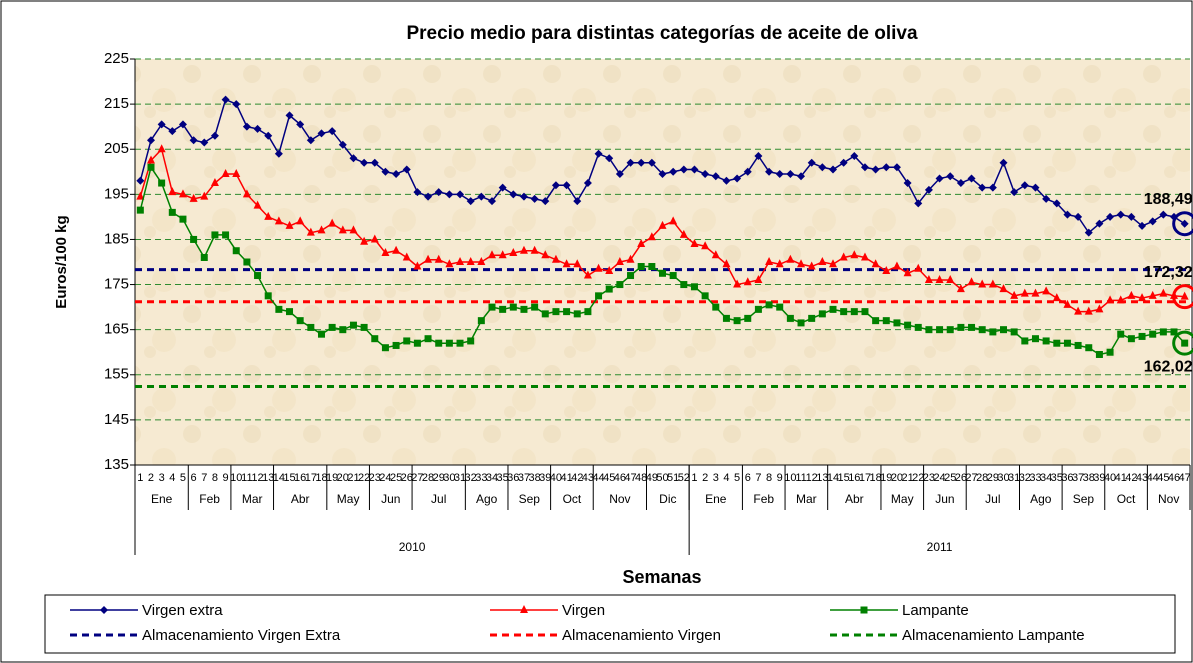 The width and height of the screenshot is (1193, 663). I want to click on x-tick-label: 19, so click(332, 478).